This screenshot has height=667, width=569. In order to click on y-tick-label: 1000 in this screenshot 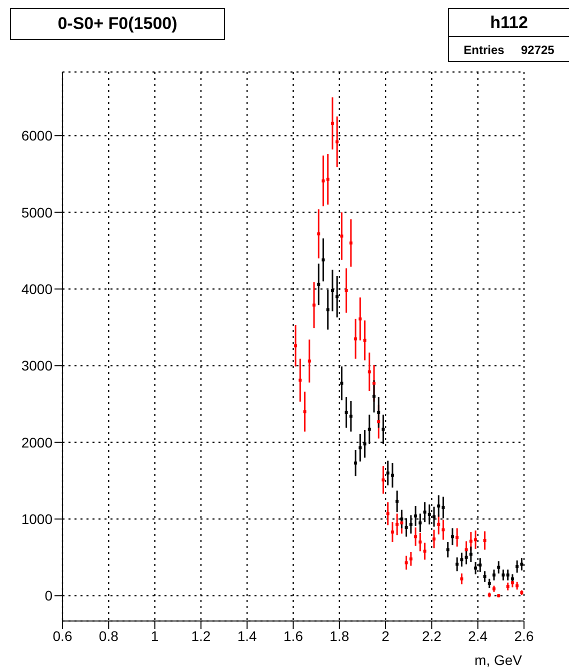, I will do `click(37, 518)`.